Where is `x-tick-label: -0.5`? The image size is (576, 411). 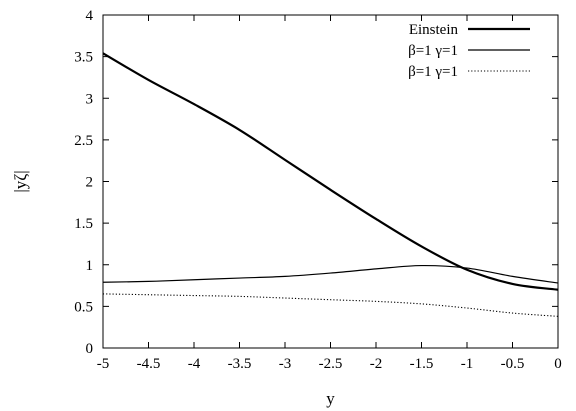 x-tick-label: -0.5 is located at coordinates (513, 364).